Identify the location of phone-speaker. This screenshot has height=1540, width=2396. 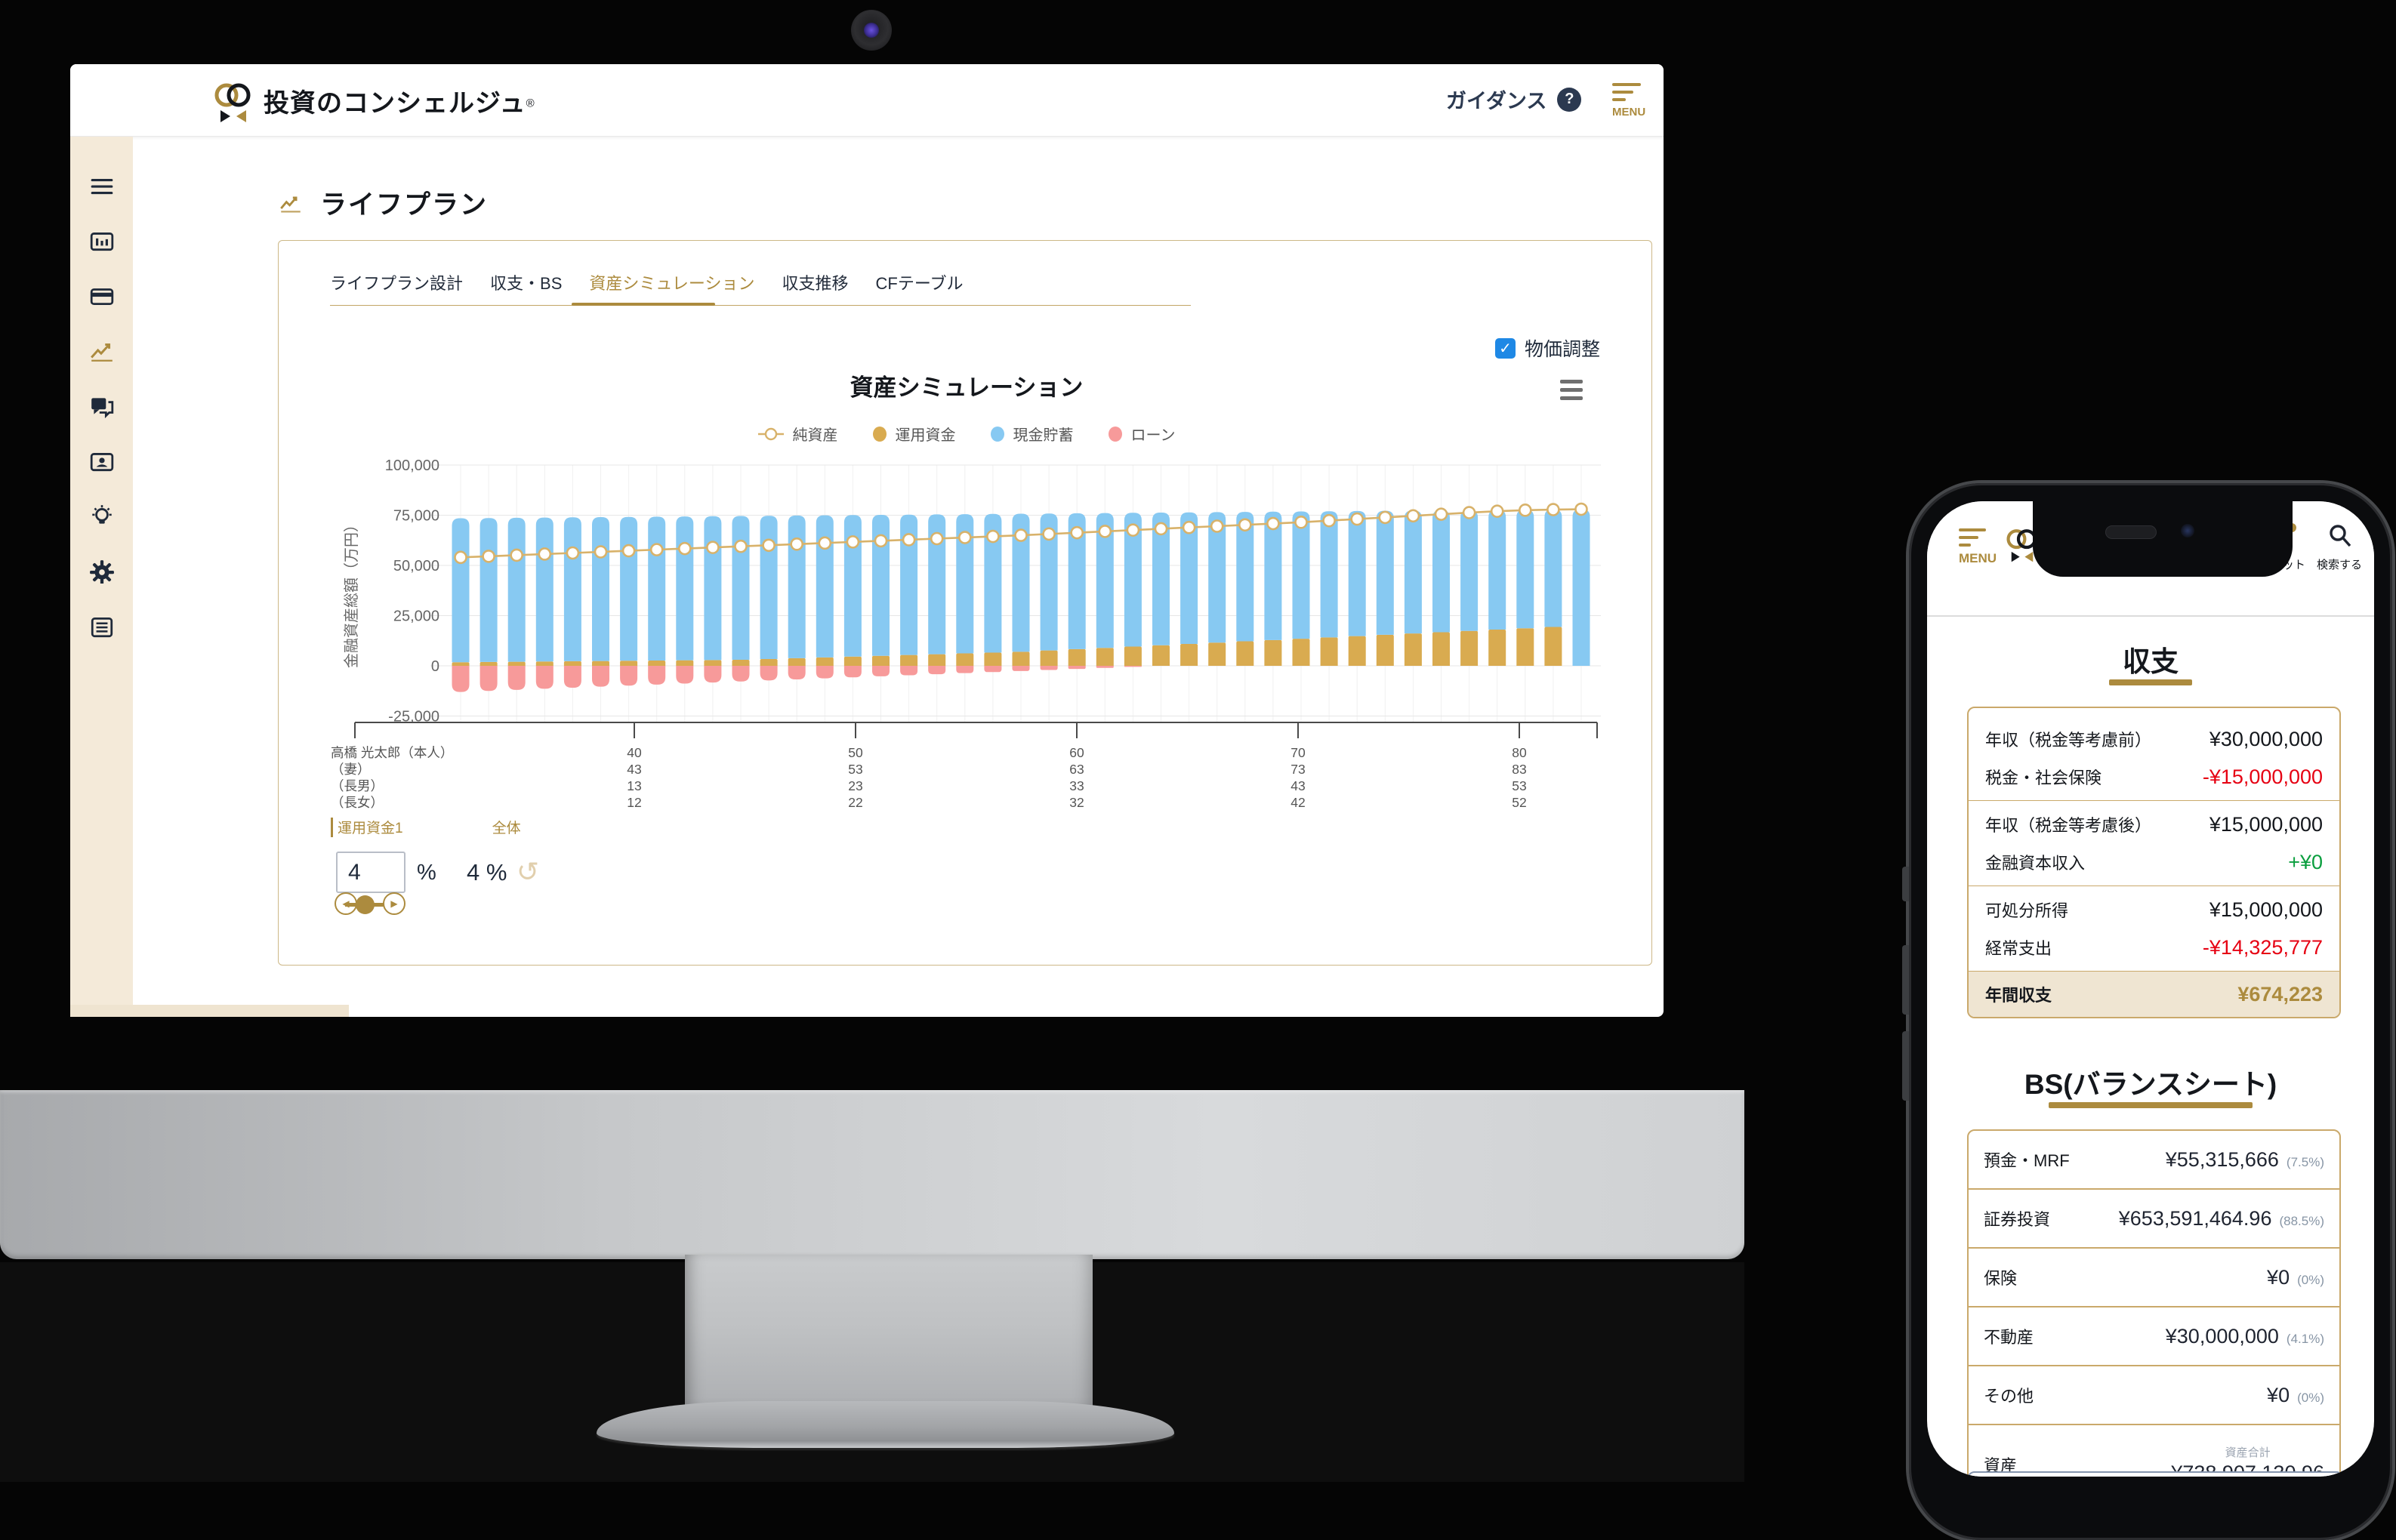
(2131, 532).